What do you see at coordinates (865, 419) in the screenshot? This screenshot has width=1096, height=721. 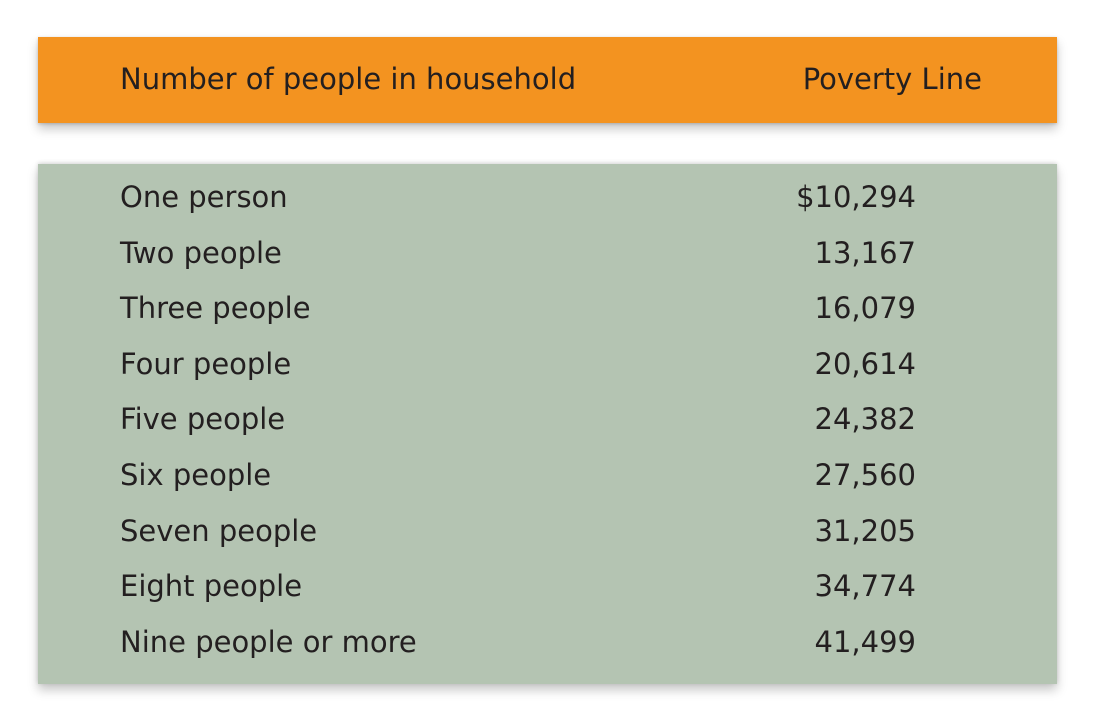 I see `poverty-line-cell: 24,382` at bounding box center [865, 419].